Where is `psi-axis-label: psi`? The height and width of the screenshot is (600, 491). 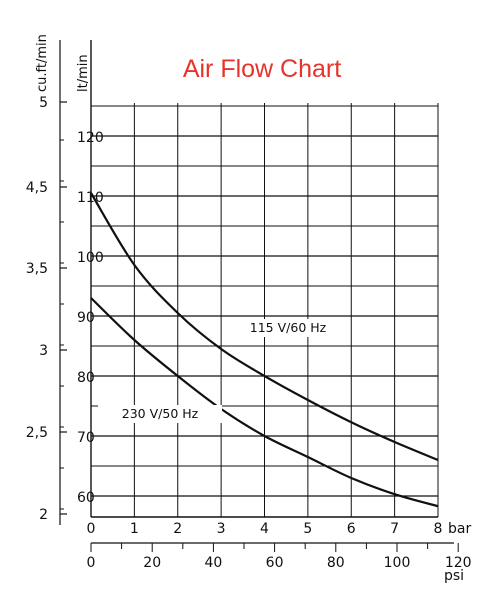 psi-axis-label: psi is located at coordinates (454, 576).